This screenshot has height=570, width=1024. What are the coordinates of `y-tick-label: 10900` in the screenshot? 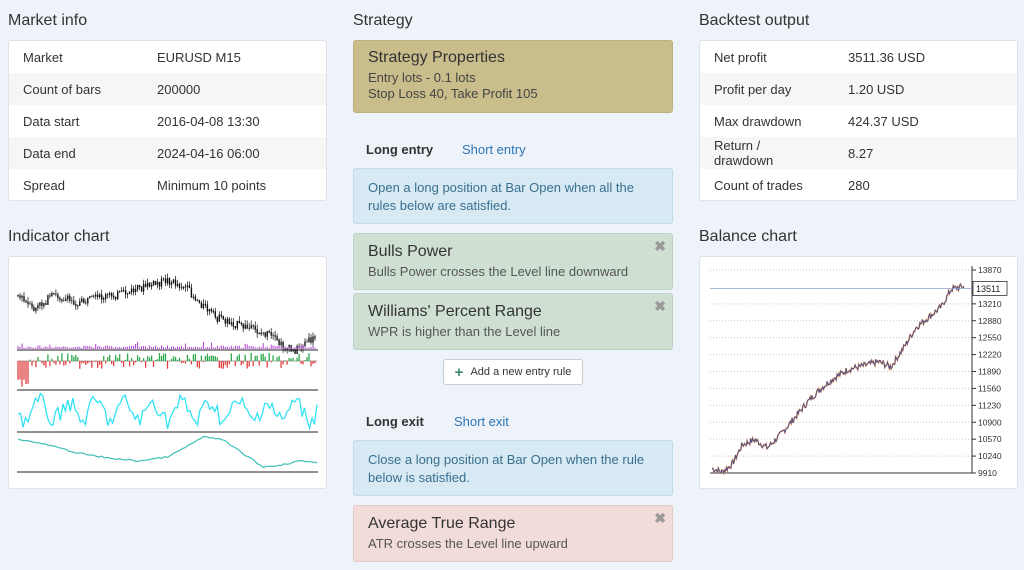 It's located at (990, 422).